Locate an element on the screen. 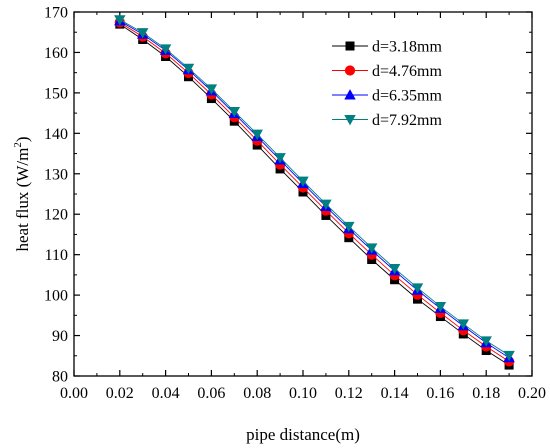 Image resolution: width=550 pixels, height=448 pixels. legend-entry: d=6.35mm is located at coordinates (387, 96).